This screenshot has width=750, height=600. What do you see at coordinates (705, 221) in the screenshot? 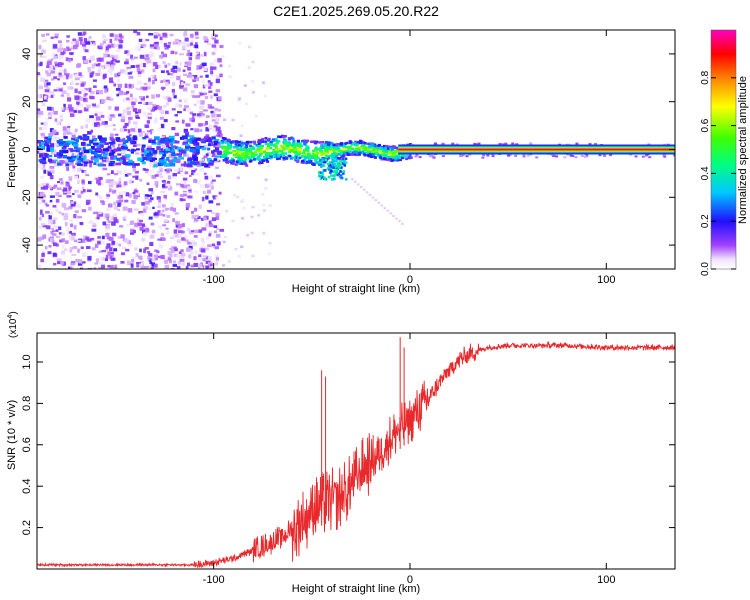
I see `colorbar-tick-label: 0.2` at bounding box center [705, 221].